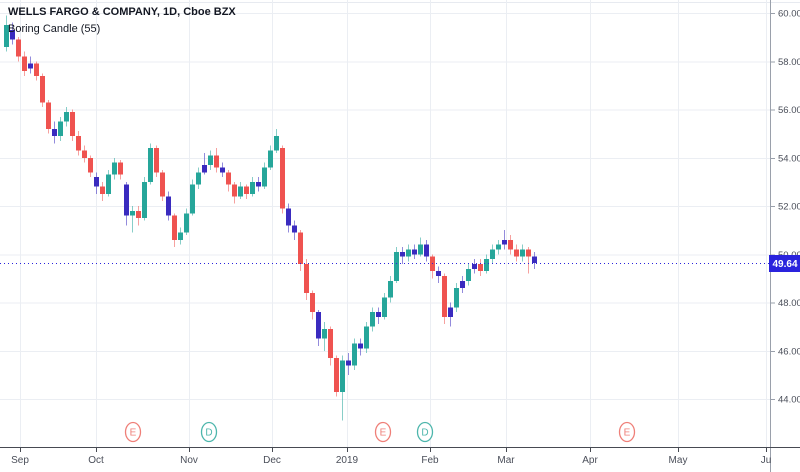 This screenshot has width=800, height=472. What do you see at coordinates (122, 12) in the screenshot?
I see `symbol-title: WELLS FARGO & COMPANY, 1D, Cboe BZX` at bounding box center [122, 12].